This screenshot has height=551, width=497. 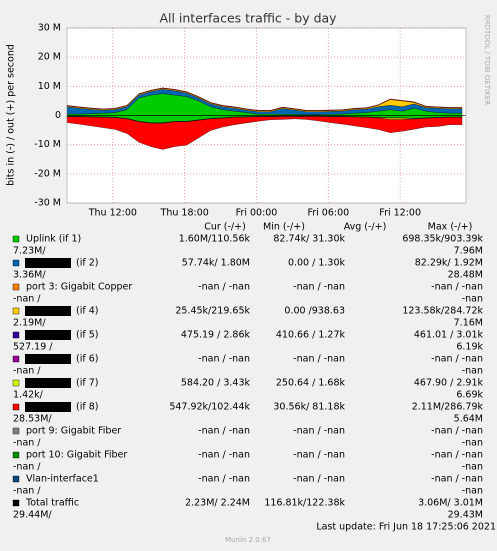 What do you see at coordinates (216, 263) in the screenshot?
I see `legend-cur: 57.74k/ 1.80M` at bounding box center [216, 263].